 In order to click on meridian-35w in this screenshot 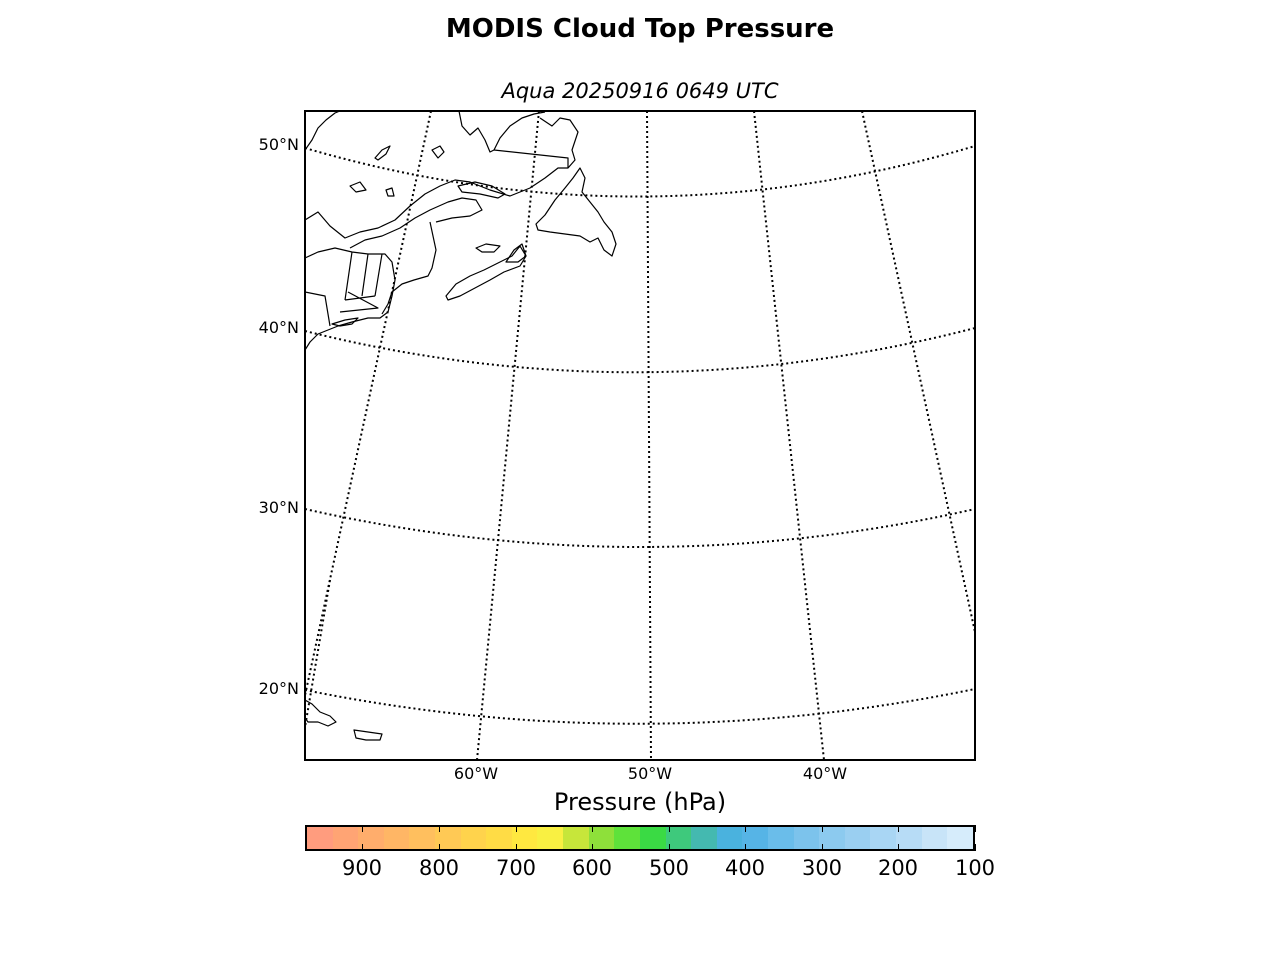, I will do `click(918, 372)`.